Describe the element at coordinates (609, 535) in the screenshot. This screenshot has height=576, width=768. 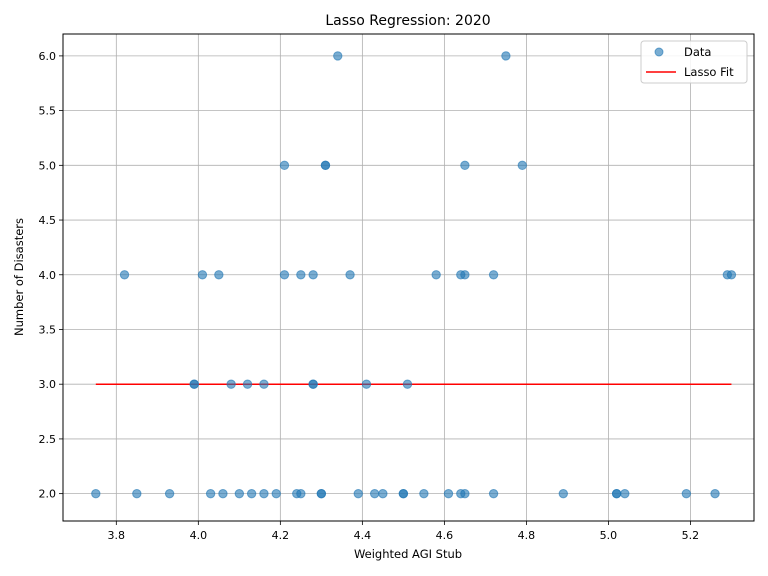
I see `x-tick-label: 5.0` at that location.